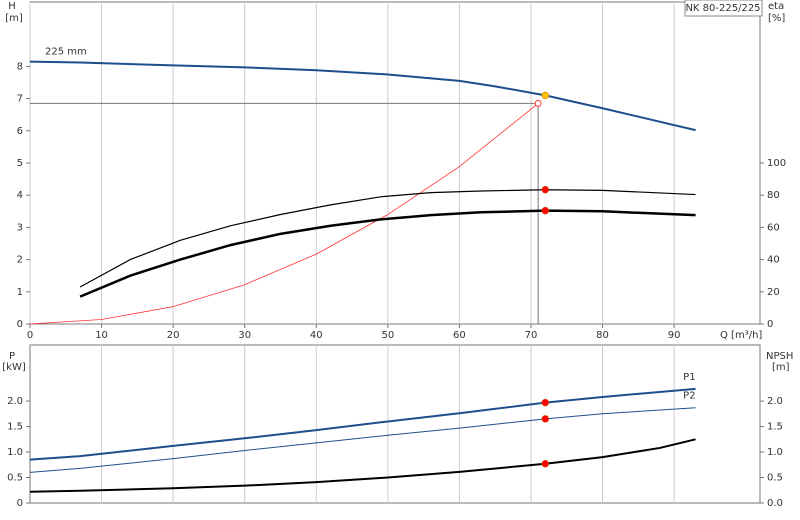 The height and width of the screenshot is (520, 800). Describe the element at coordinates (66, 52) in the screenshot. I see `series-label: 225 mm` at that location.